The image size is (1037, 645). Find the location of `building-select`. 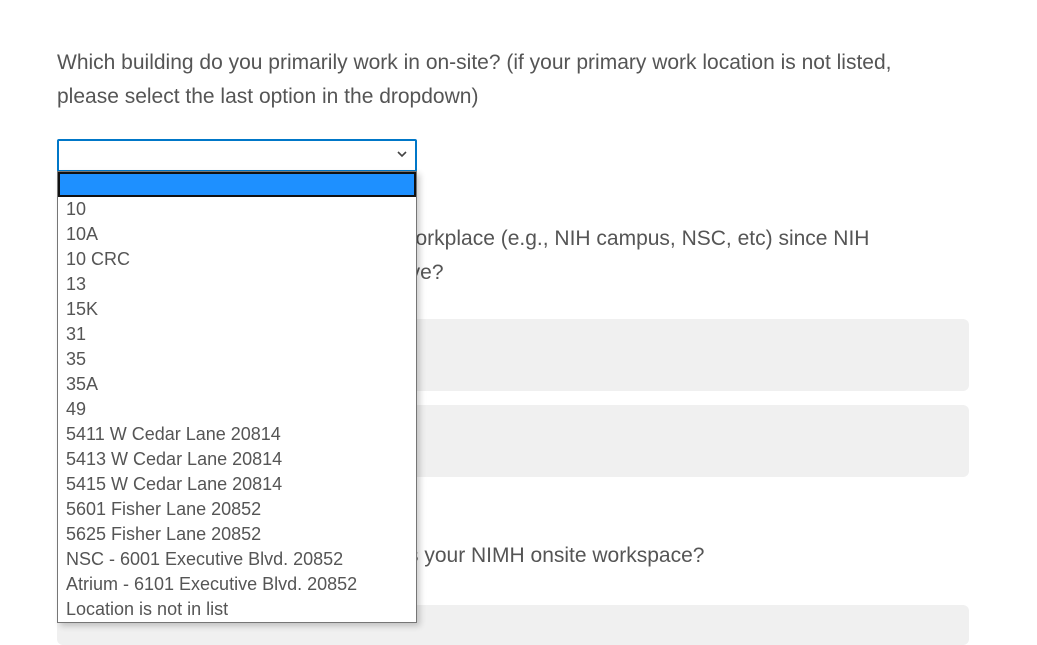

building-select is located at coordinates (237, 155).